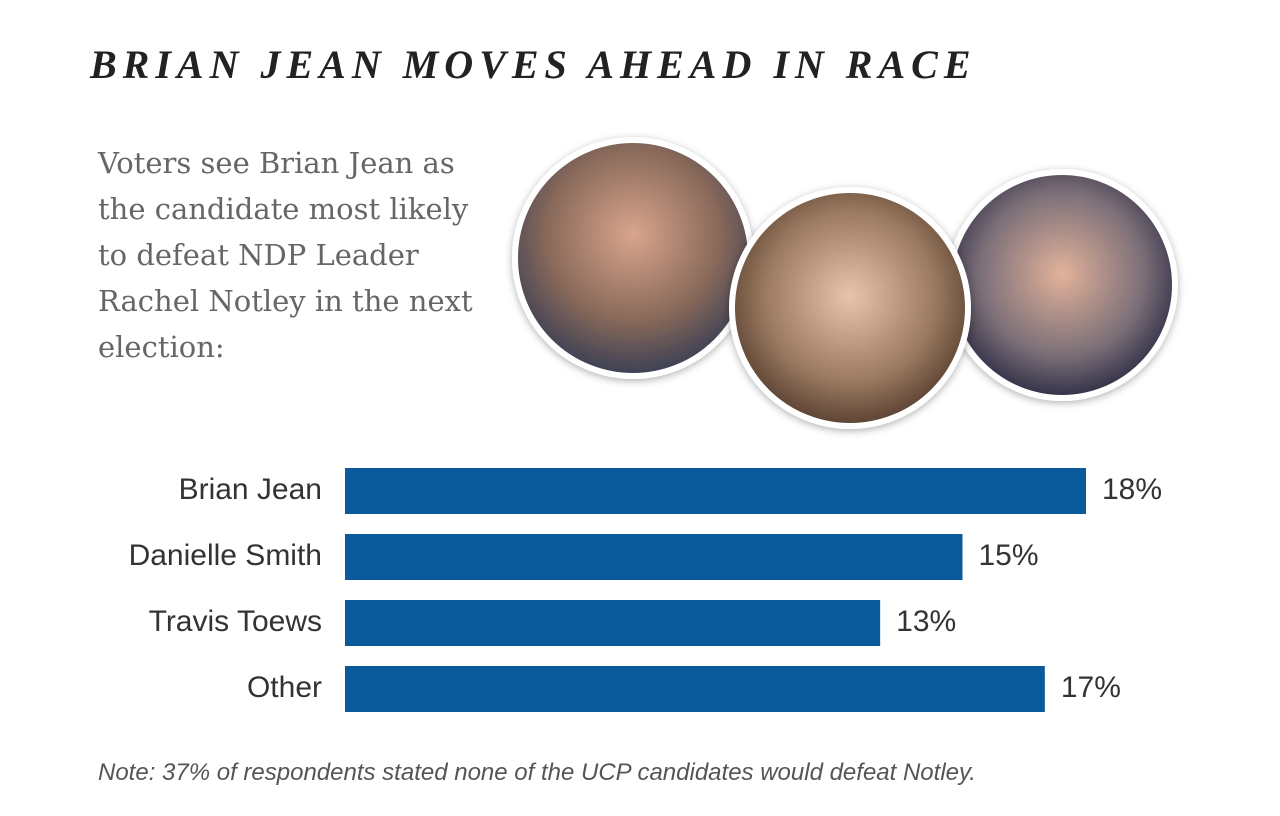 This screenshot has height=816, width=1280. What do you see at coordinates (284, 687) in the screenshot?
I see `category-label: Other` at bounding box center [284, 687].